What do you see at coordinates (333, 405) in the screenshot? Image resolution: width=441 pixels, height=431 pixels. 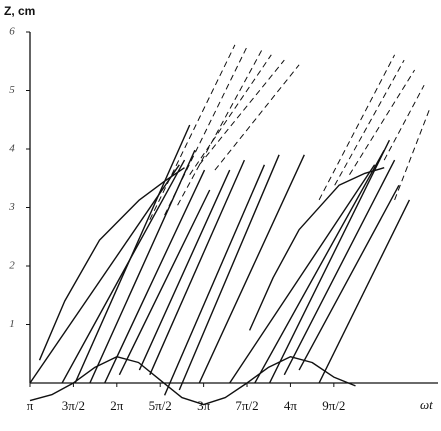 I see `x-tick-label: 9π/2` at bounding box center [333, 405].